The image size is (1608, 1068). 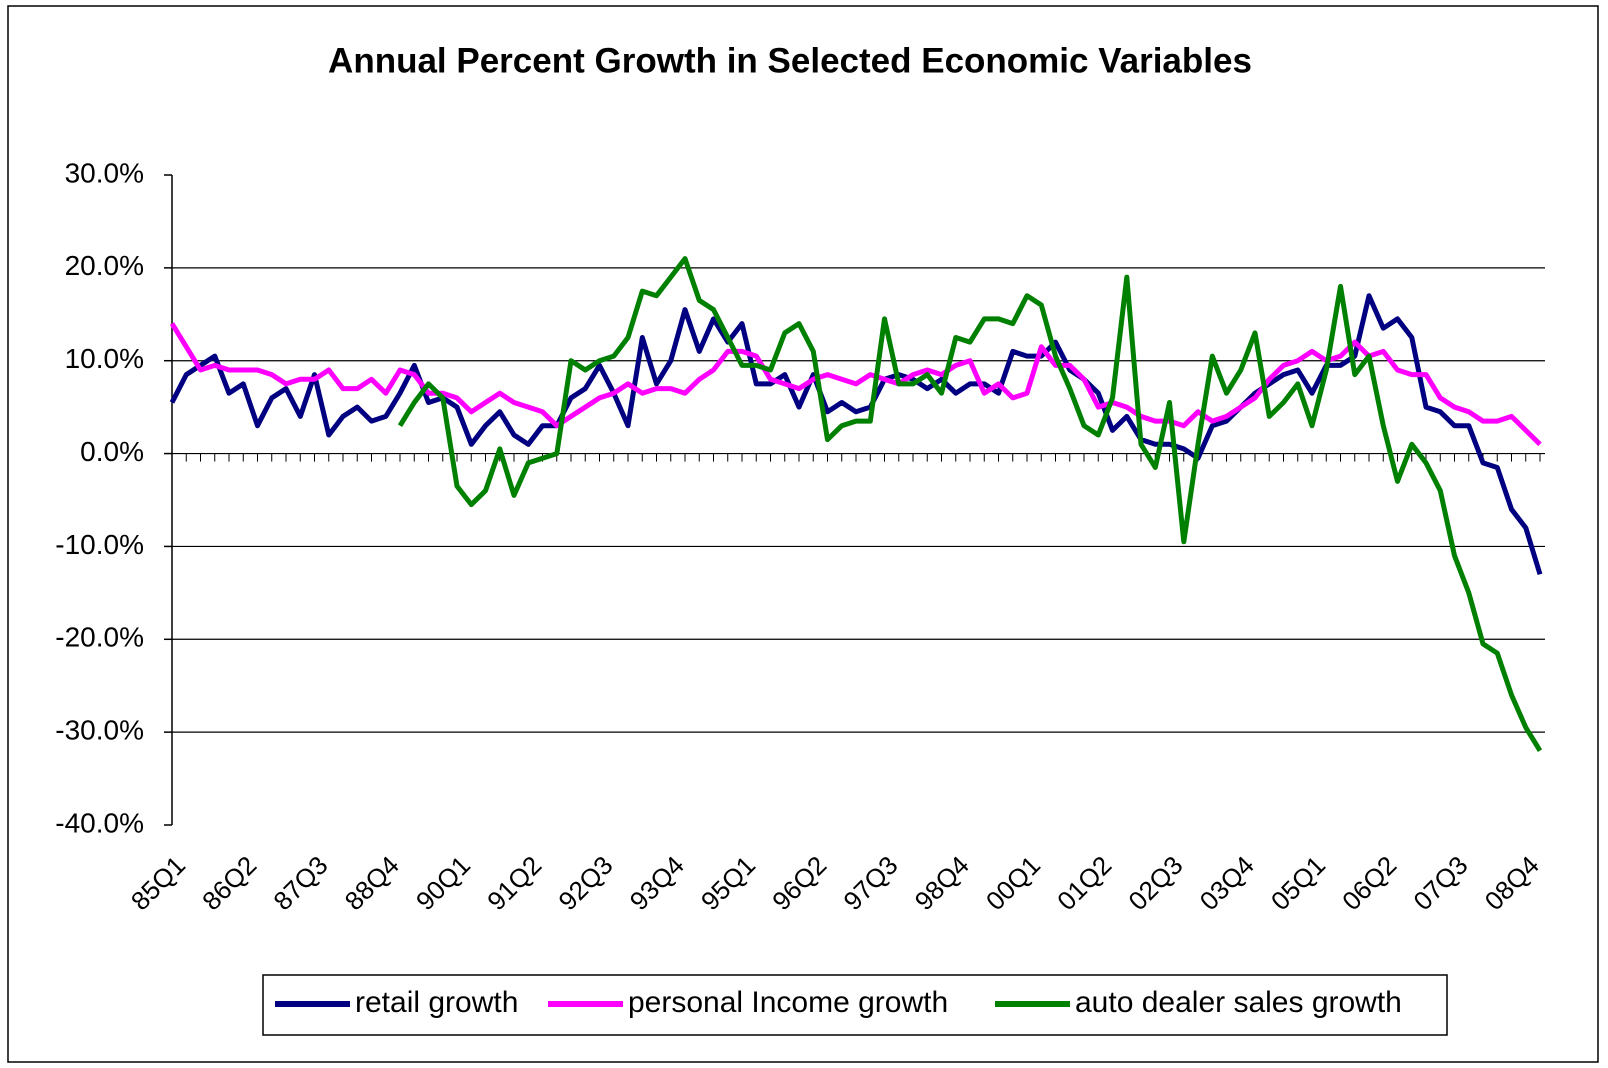 I want to click on legend-label: auto dealer sales growth, so click(x=1238, y=1002).